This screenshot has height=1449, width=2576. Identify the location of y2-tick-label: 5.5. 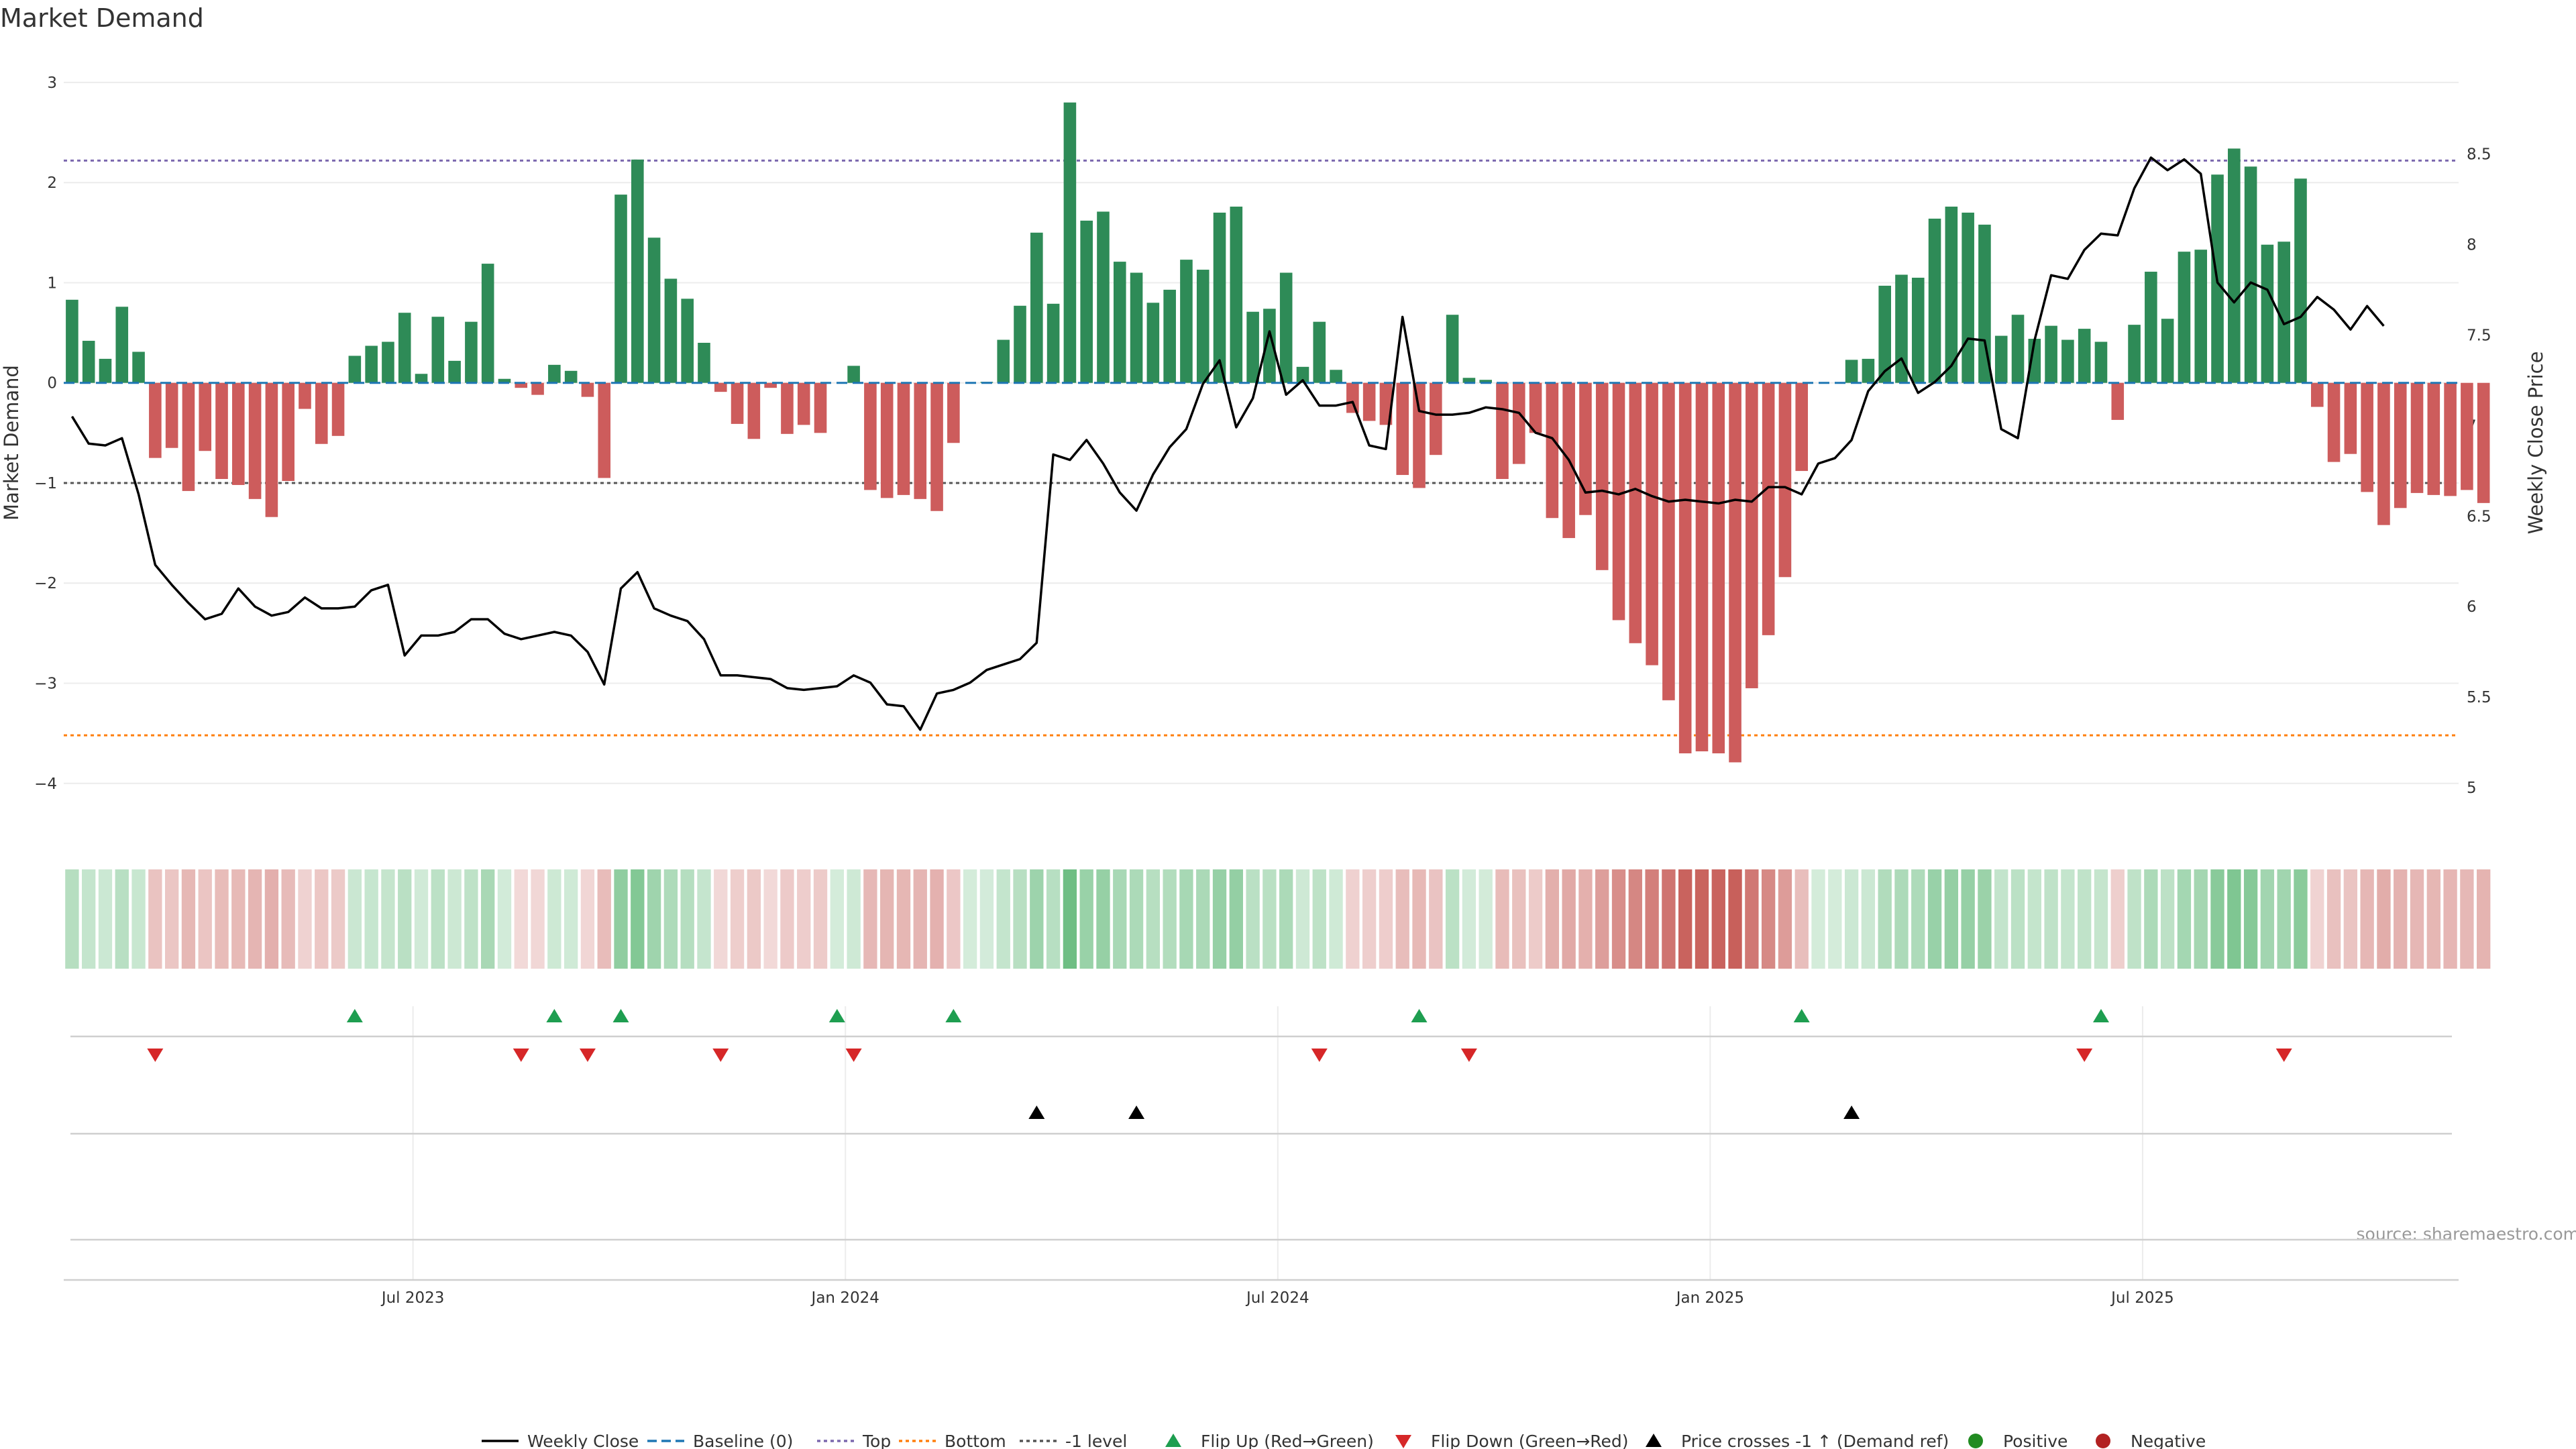
(2479, 697).